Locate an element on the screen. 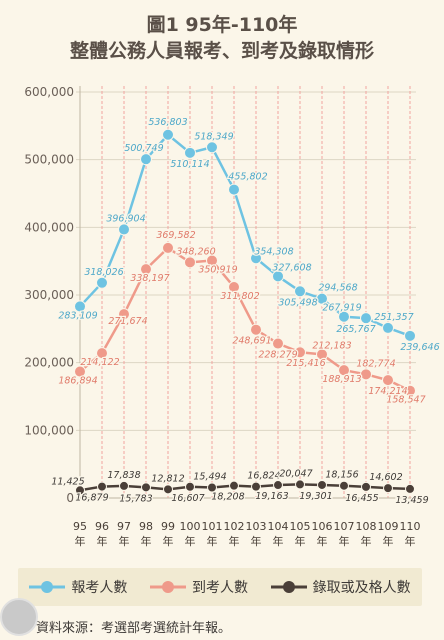 The height and width of the screenshot is (640, 444). data-label: 354,308 is located at coordinates (273, 251).